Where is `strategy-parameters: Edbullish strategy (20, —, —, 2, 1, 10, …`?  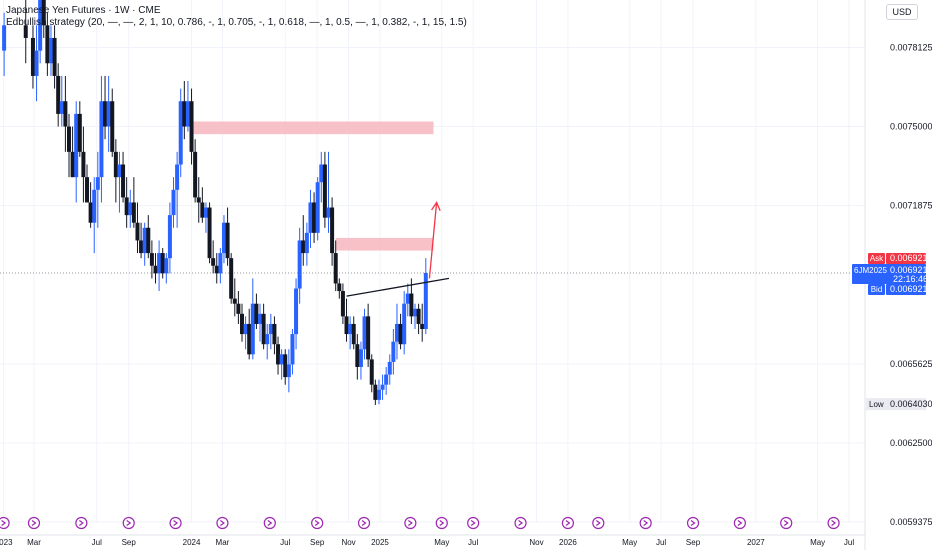 strategy-parameters: Edbullish strategy (20, —, —, 2, 1, 10, … is located at coordinates (236, 22).